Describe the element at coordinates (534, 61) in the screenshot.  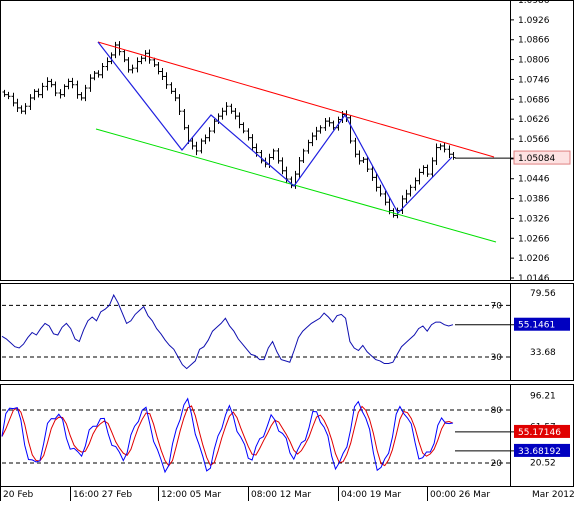
I see `y-tick-label: 1.0806` at that location.